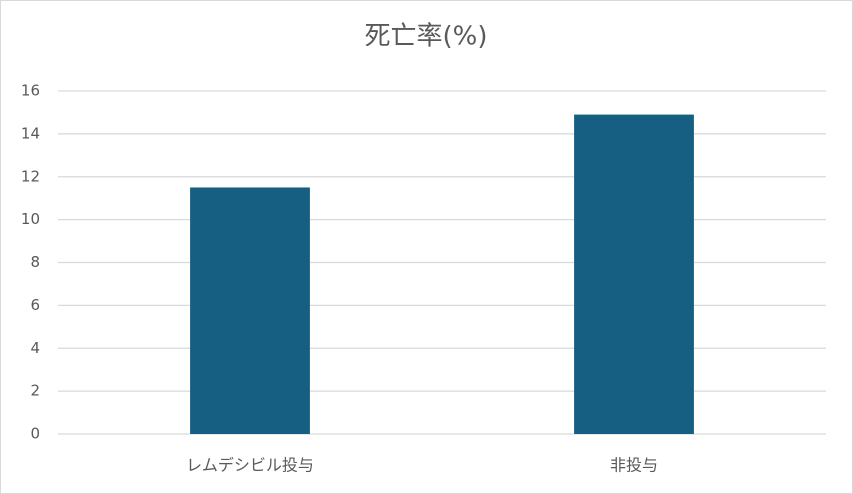  What do you see at coordinates (35, 305) in the screenshot?
I see `y-tick-label: 6` at bounding box center [35, 305].